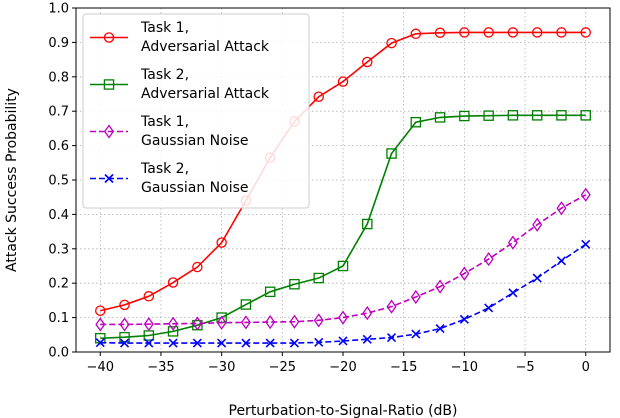 The image size is (620, 418). I want to click on y-tick-label: 0.2, so click(58, 284).